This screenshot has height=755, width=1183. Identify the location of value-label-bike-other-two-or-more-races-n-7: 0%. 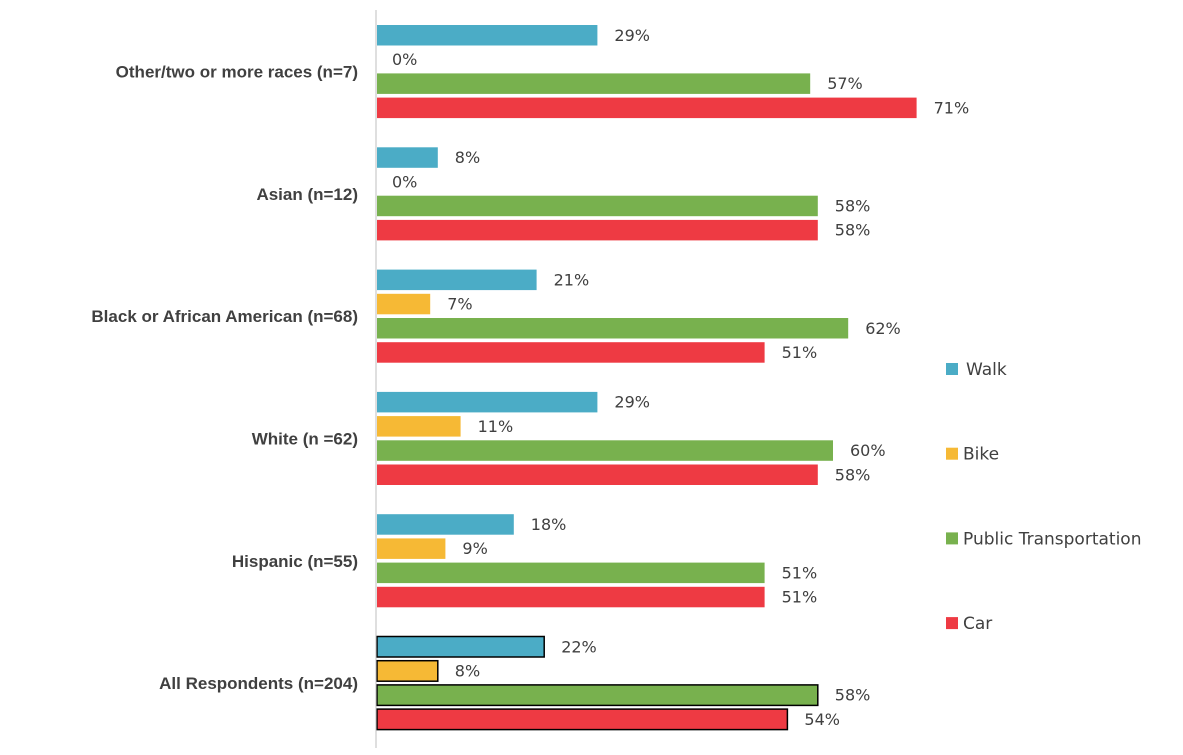
(404, 59).